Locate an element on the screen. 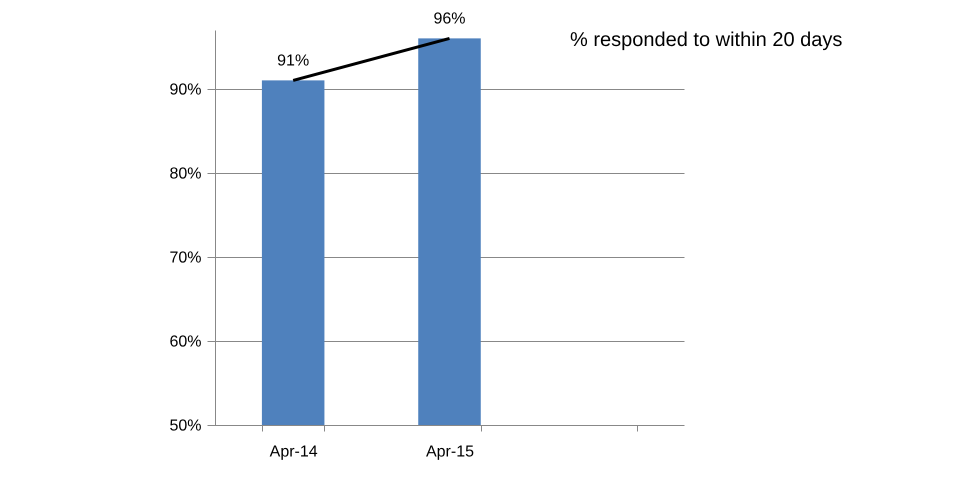  y-tick-label: 80% is located at coordinates (185, 173).